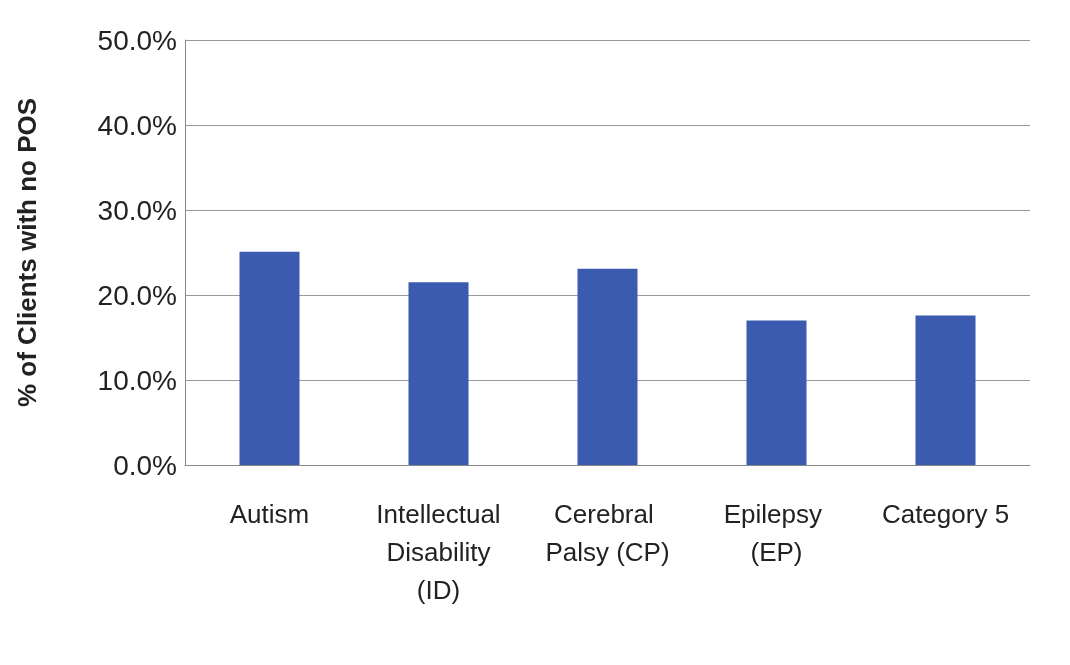 This screenshot has height=665, width=1070. I want to click on x-tick-label: Category 5, so click(945, 514).